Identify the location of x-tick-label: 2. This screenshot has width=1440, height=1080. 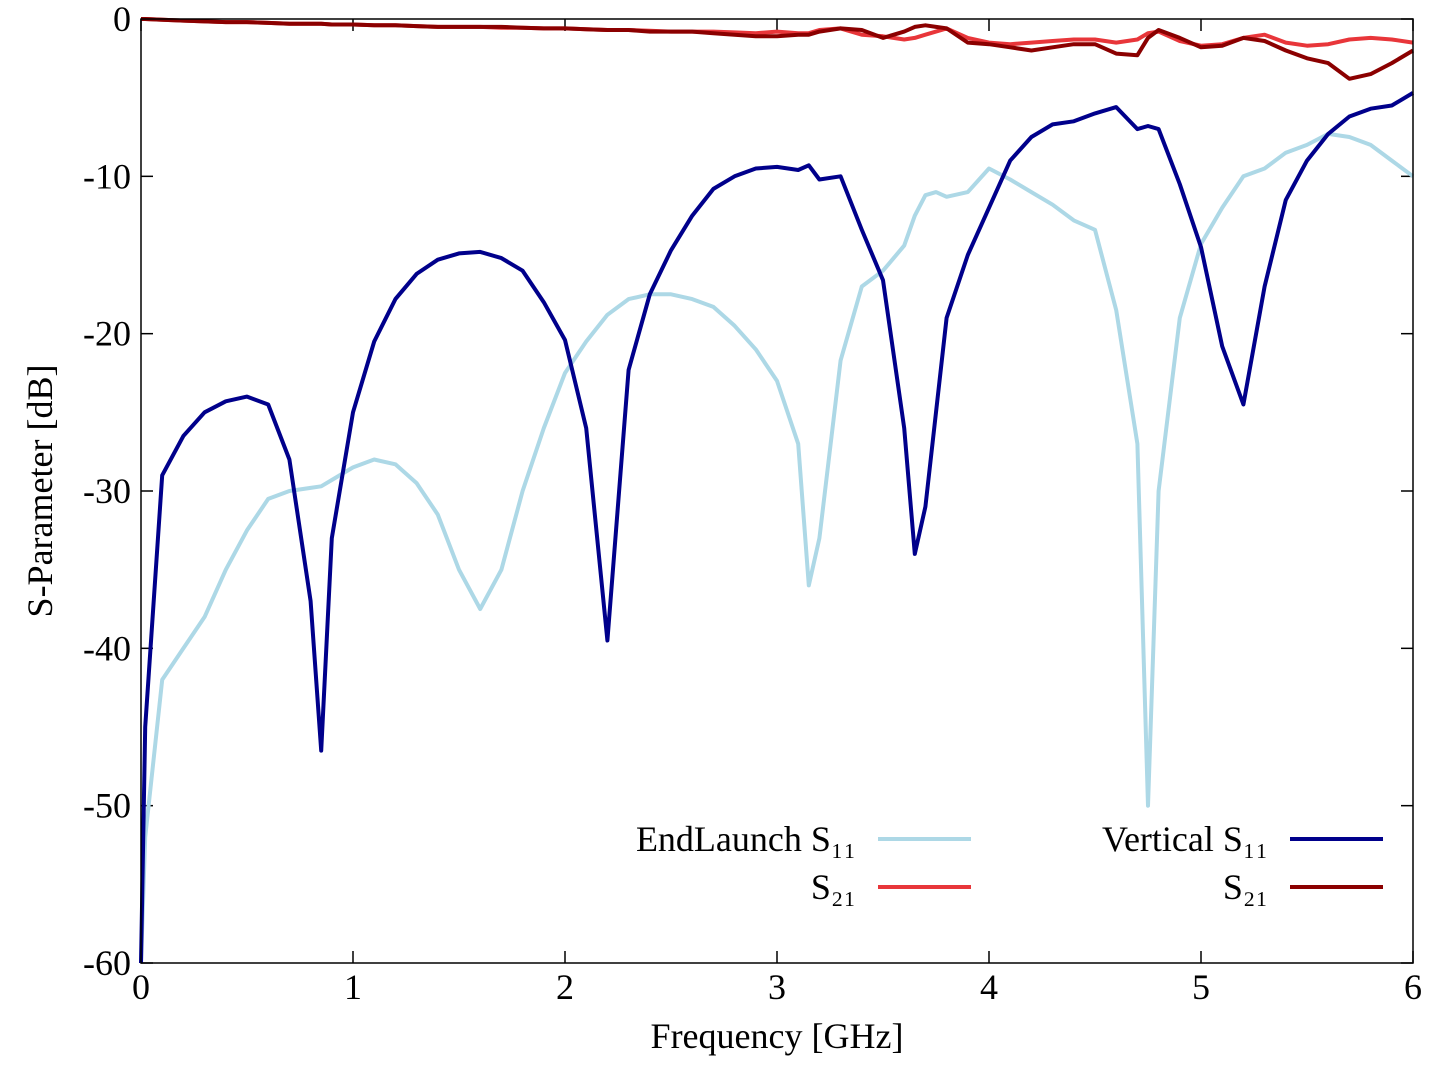
(565, 987).